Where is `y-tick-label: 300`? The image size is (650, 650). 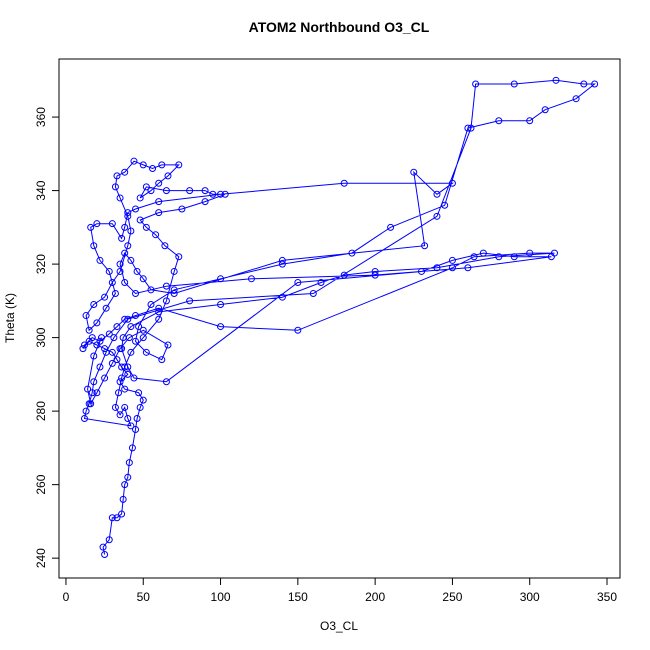 y-tick-label: 300 is located at coordinates (41, 337).